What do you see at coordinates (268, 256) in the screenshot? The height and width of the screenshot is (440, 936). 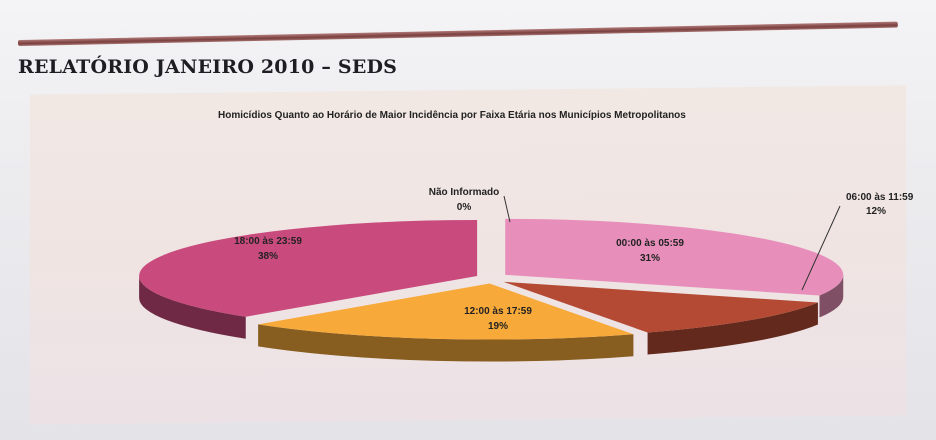 I see `value-18-24: 38%` at bounding box center [268, 256].